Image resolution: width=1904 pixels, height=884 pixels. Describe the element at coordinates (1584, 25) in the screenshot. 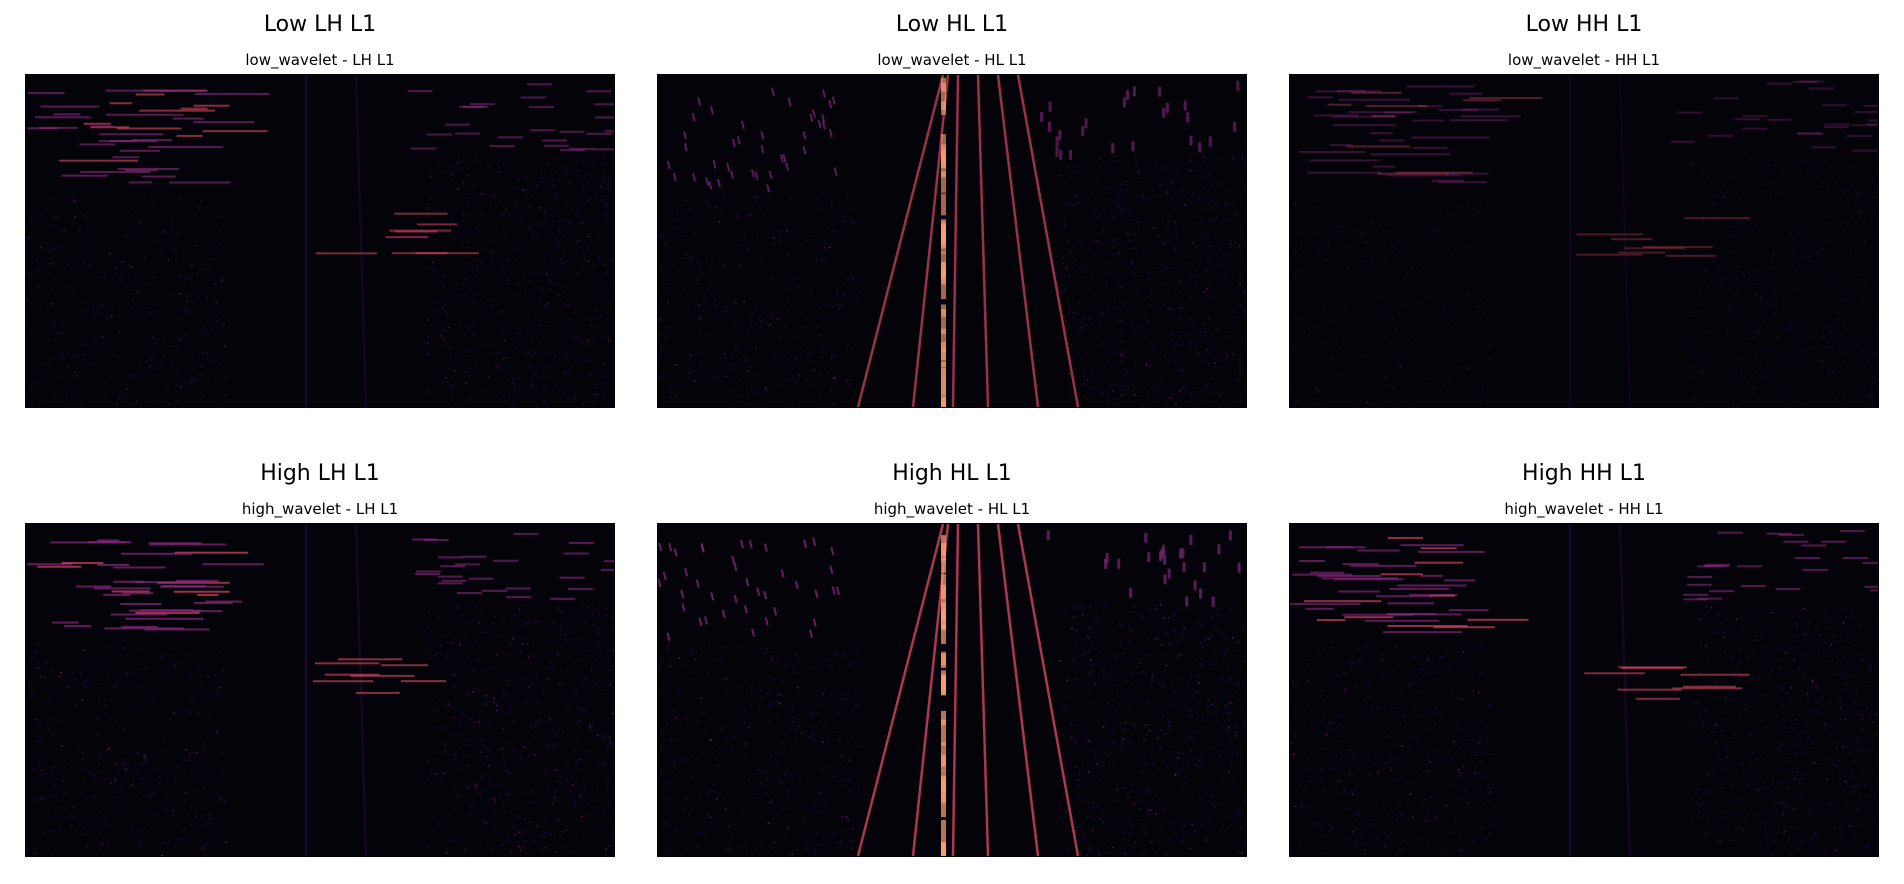

I see `panel-title: Low HH L1` at that location.